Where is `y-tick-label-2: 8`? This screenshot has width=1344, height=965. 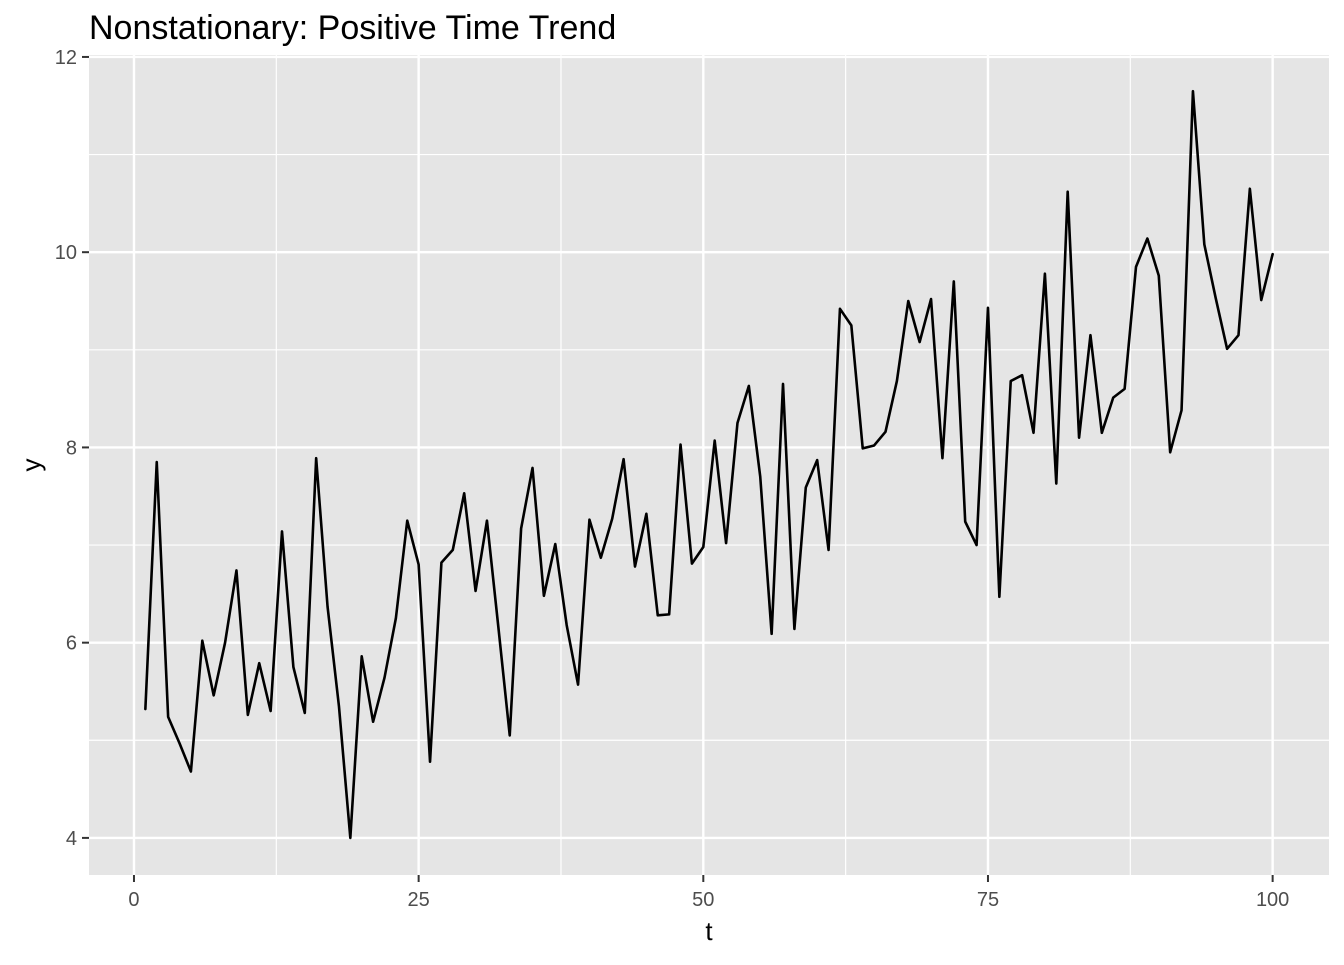 y-tick-label-2: 8 is located at coordinates (71, 448).